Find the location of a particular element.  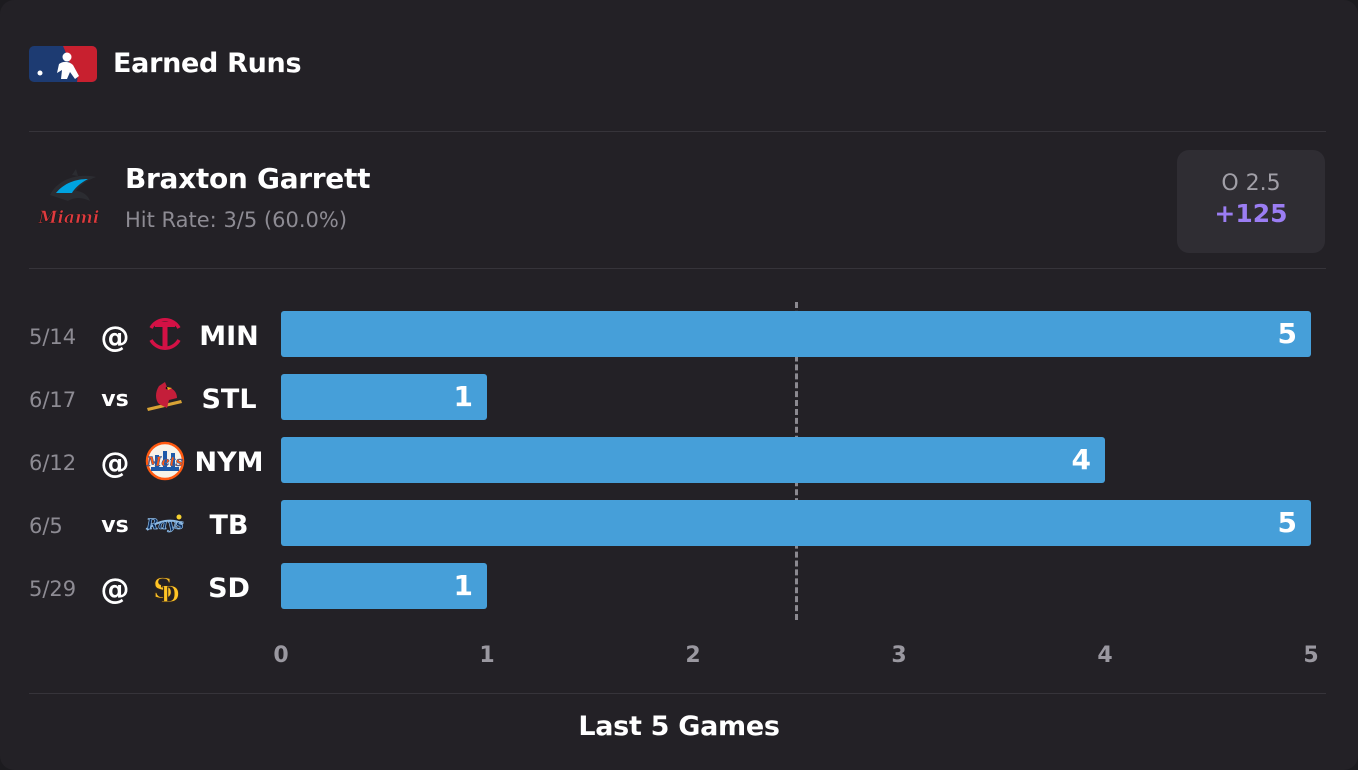

game-team: MIN is located at coordinates (229, 336).